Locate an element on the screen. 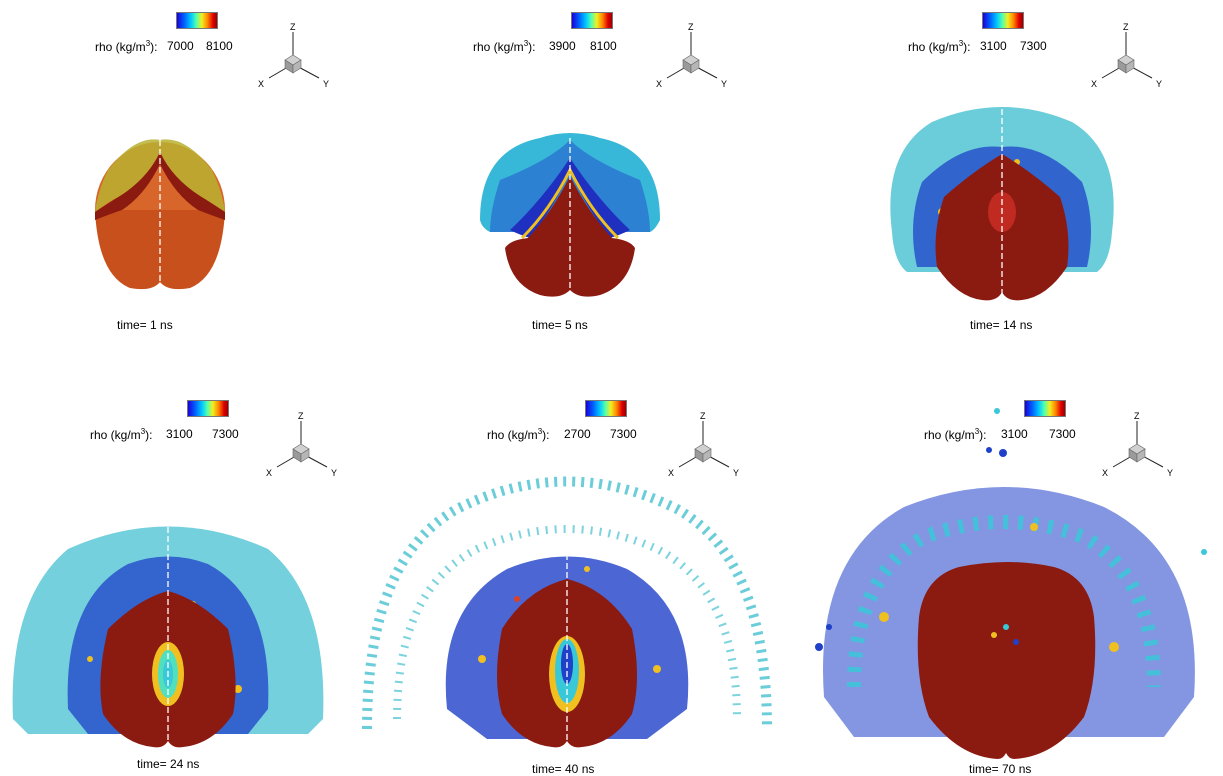  colorbar-min: 3900 is located at coordinates (562, 46).